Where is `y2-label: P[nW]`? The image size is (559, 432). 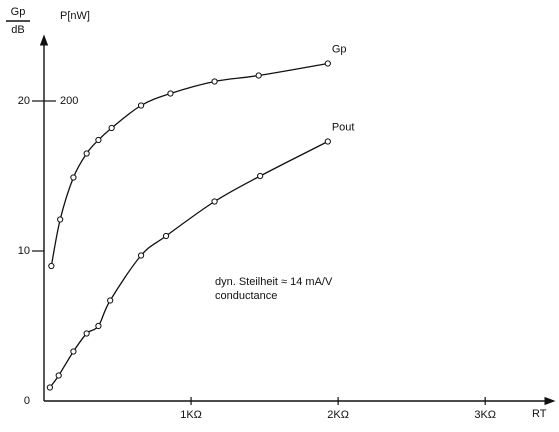
y2-label: P[nW] is located at coordinates (75, 16).